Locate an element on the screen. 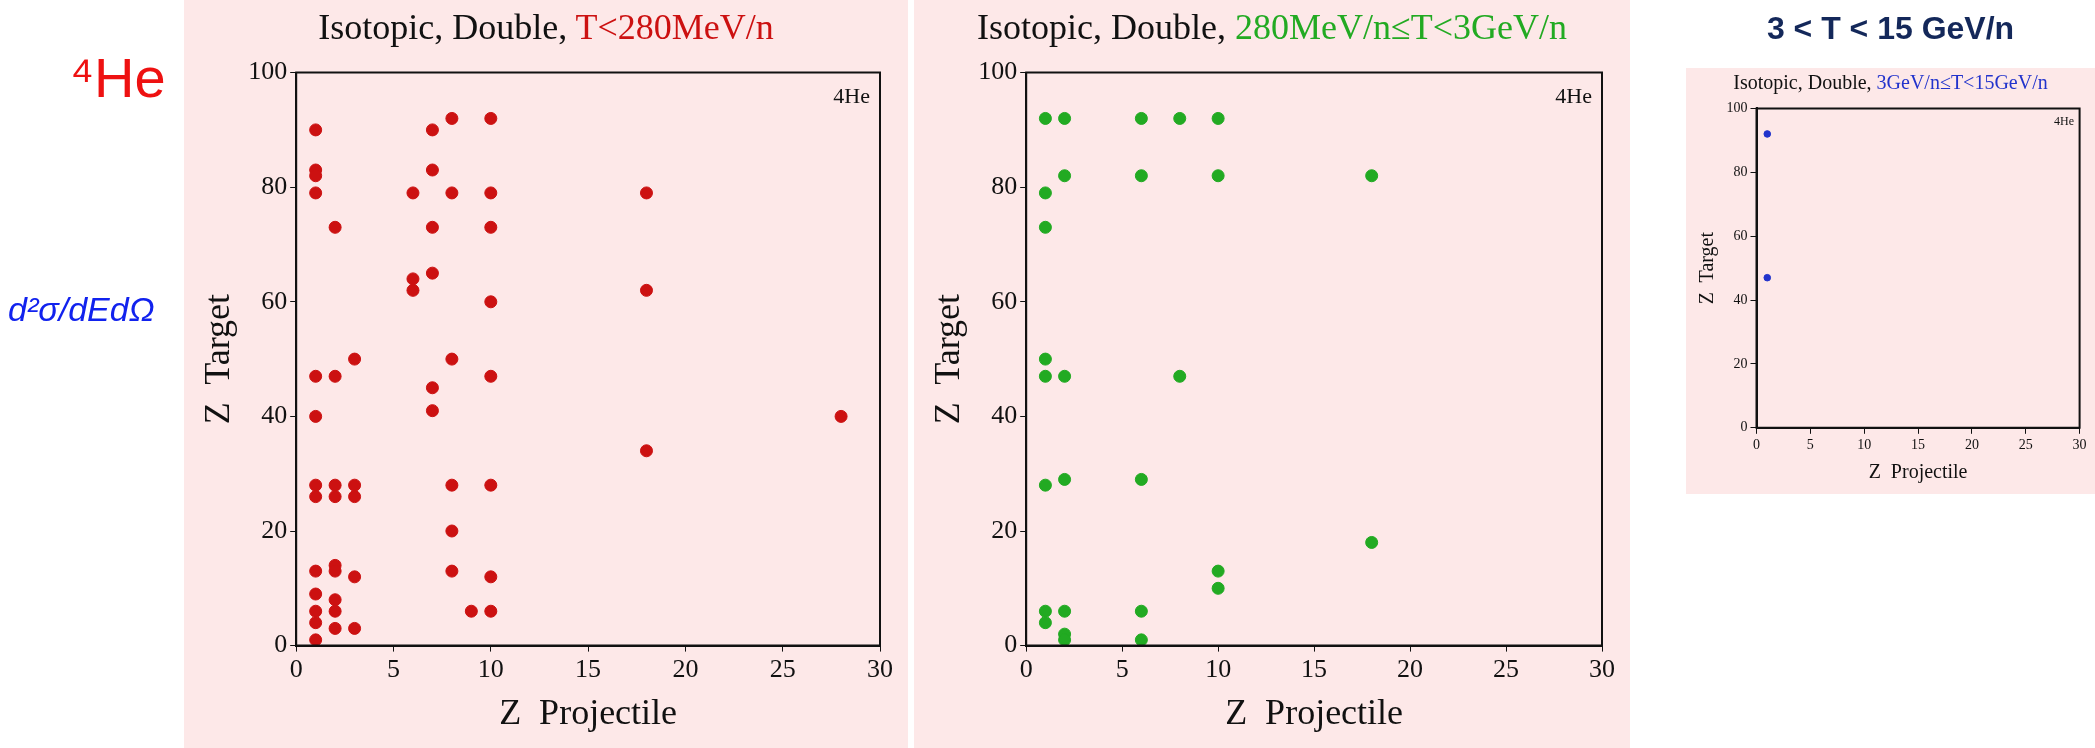 Image resolution: width=2095 pixels, height=748 pixels. chart-title: Isotopic, Double, 3GeV/n≤T<15GeV/n is located at coordinates (1890, 82).